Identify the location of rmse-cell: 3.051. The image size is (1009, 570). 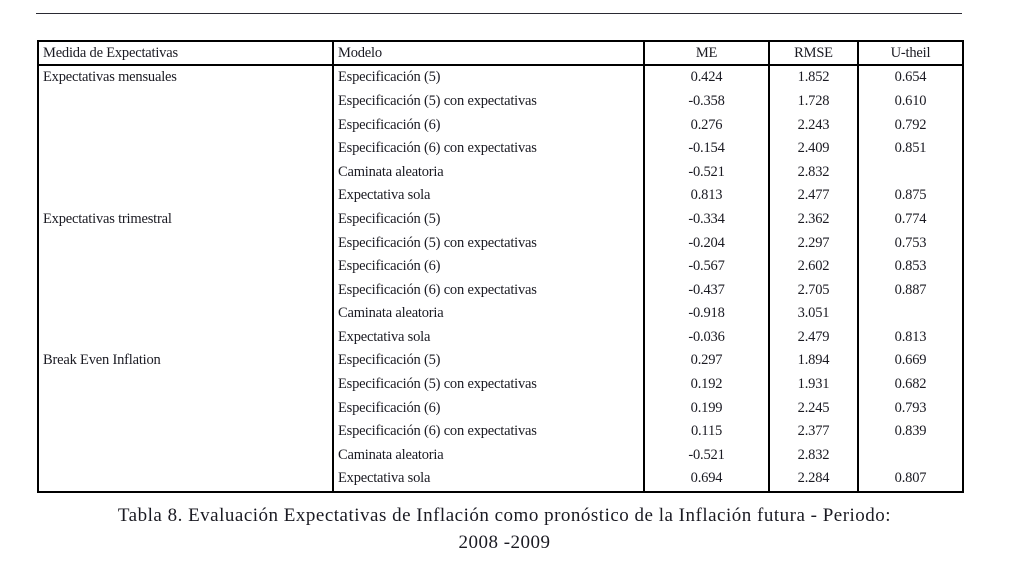
(813, 314).